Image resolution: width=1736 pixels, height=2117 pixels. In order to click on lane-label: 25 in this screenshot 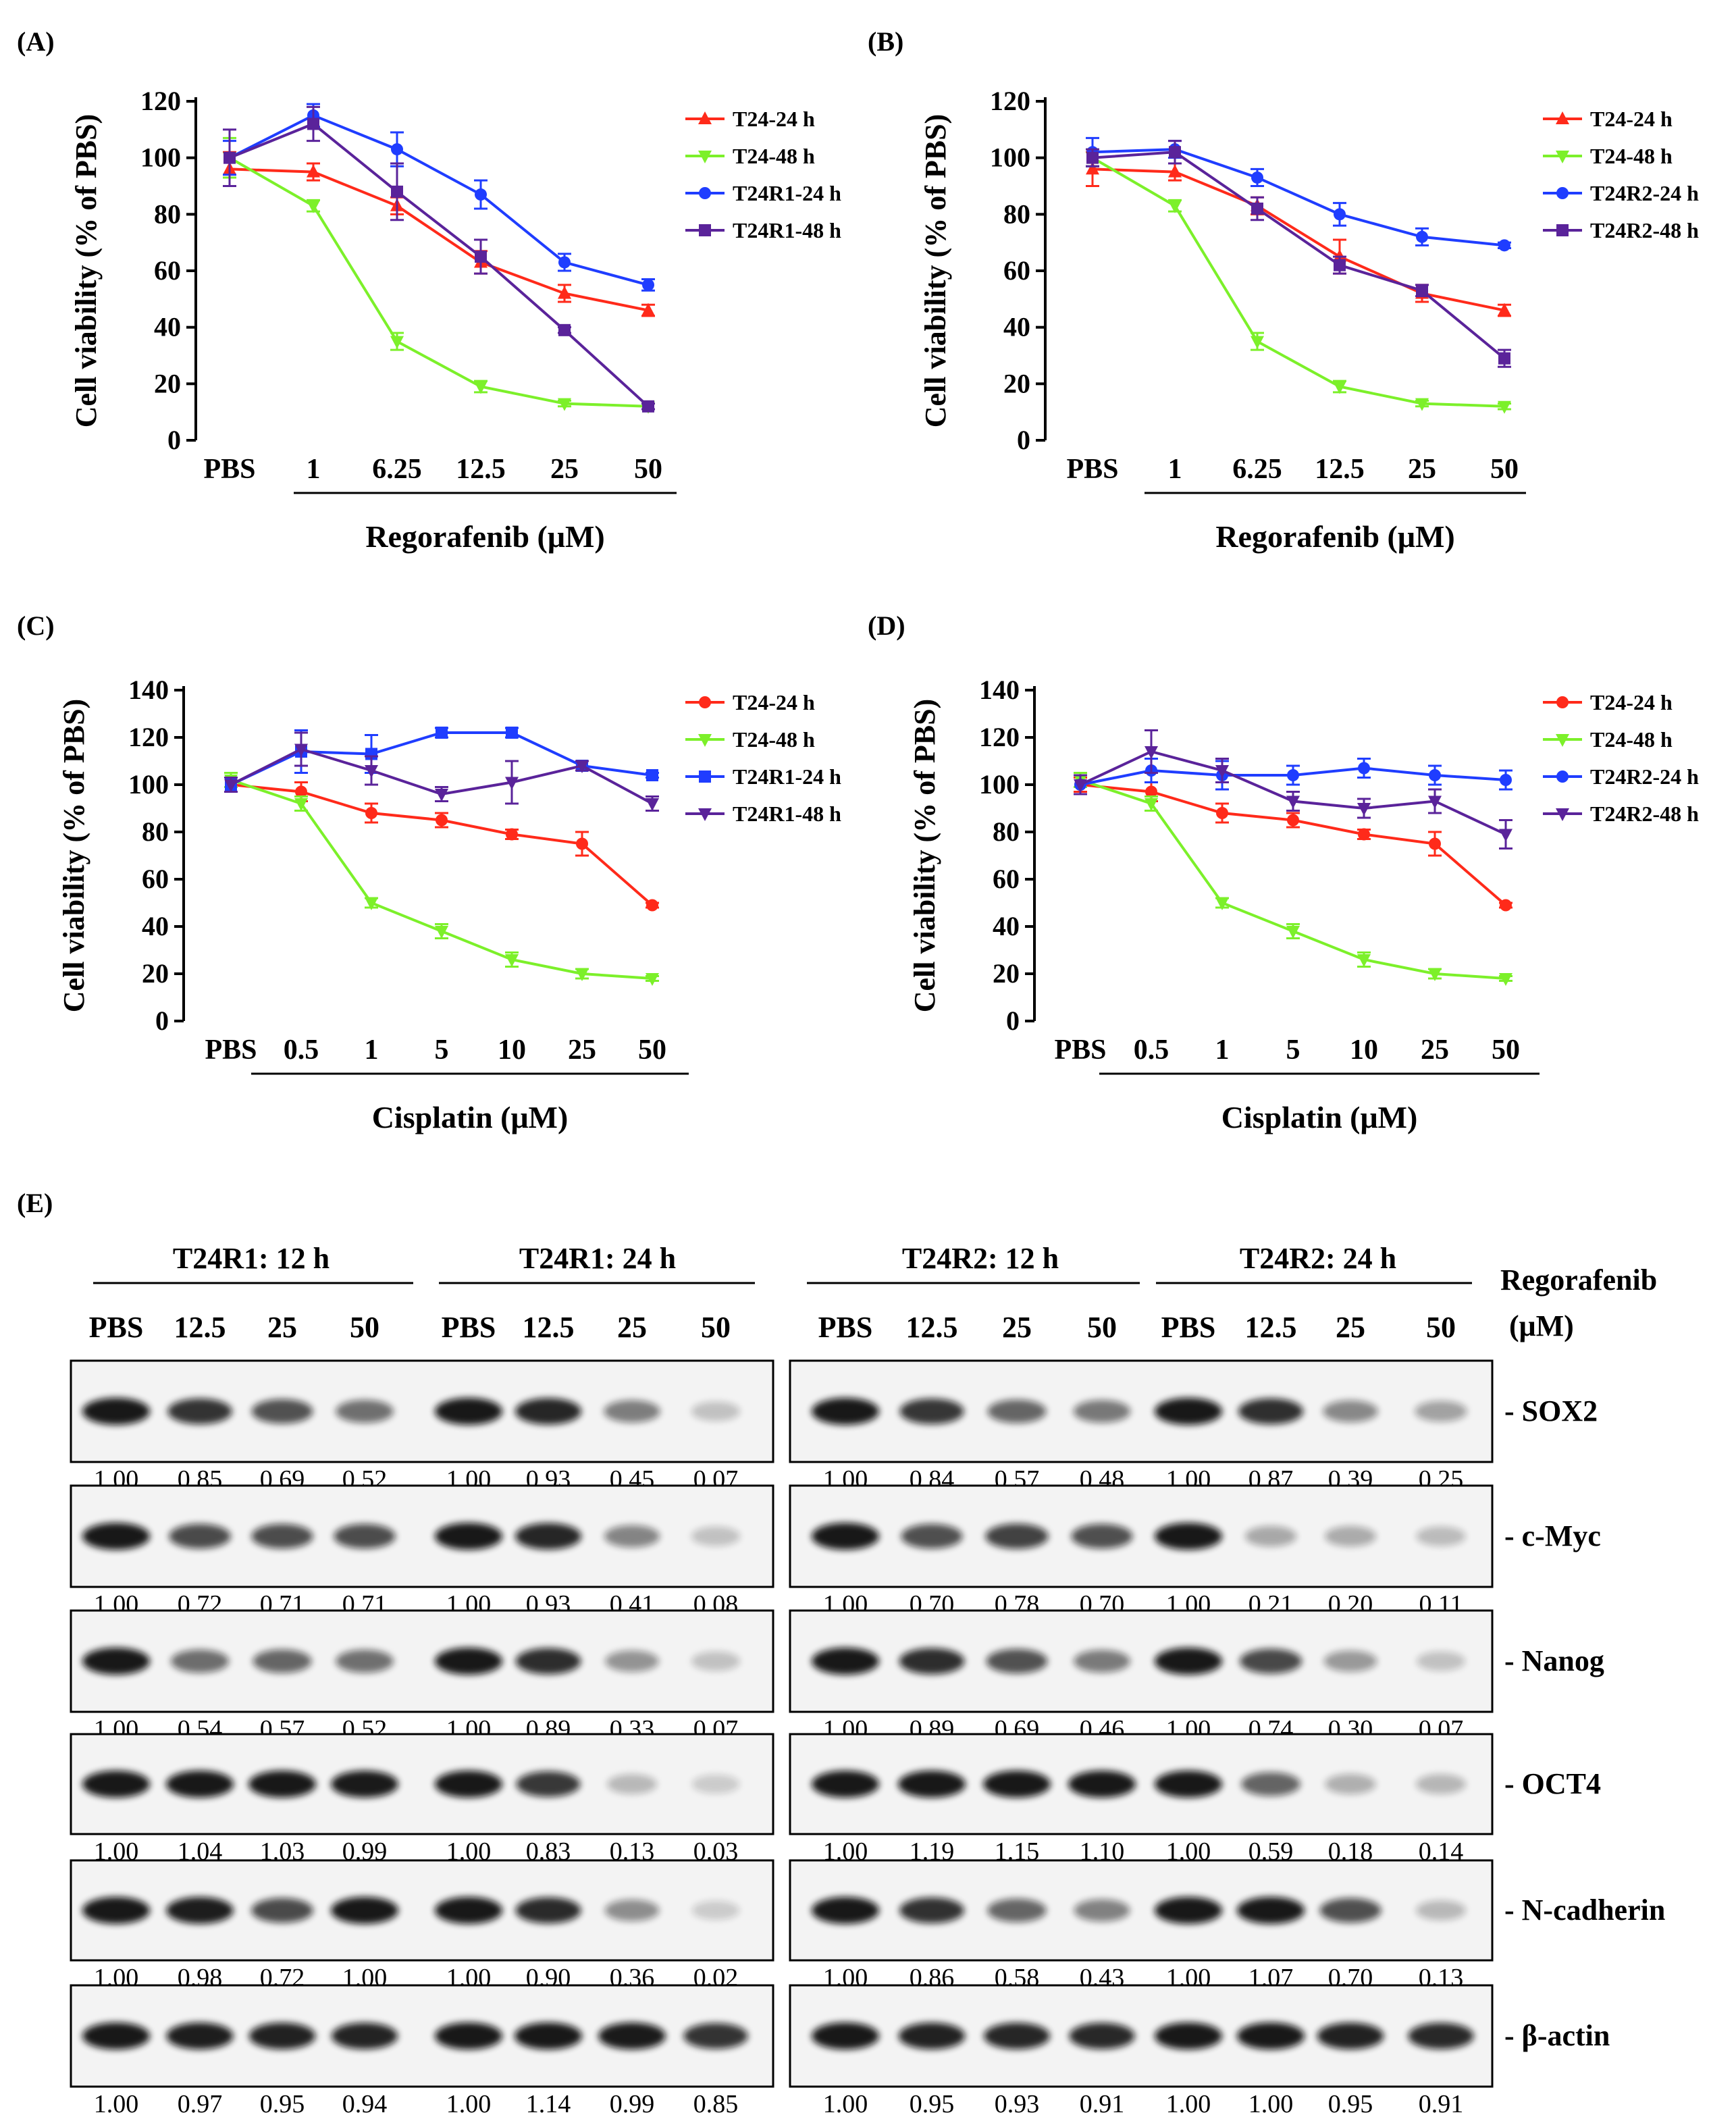, I will do `click(632, 1327)`.